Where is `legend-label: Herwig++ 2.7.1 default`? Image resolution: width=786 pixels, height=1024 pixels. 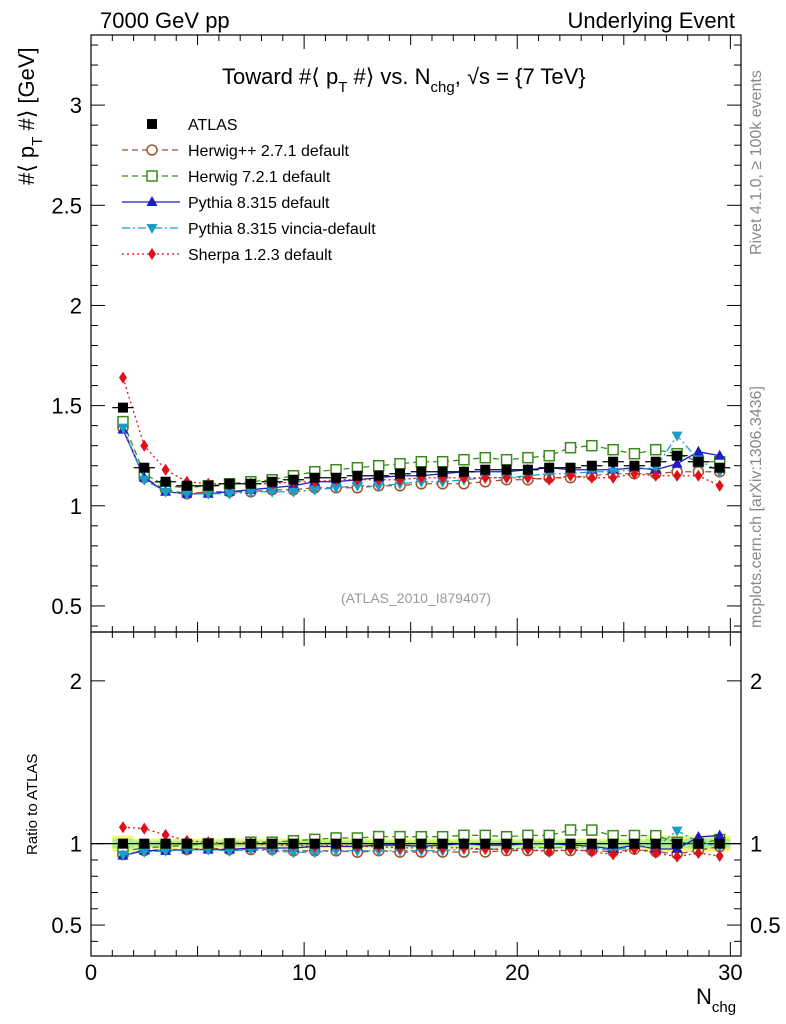 legend-label: Herwig++ 2.7.1 default is located at coordinates (269, 151).